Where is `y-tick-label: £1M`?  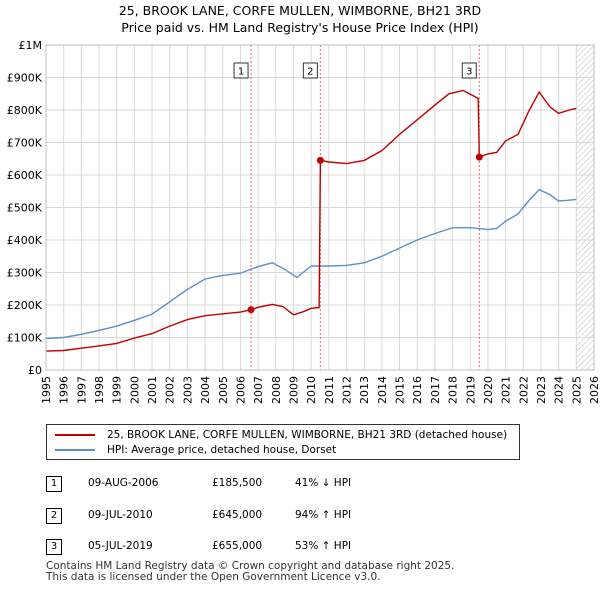
y-tick-label: £1M is located at coordinates (31, 45).